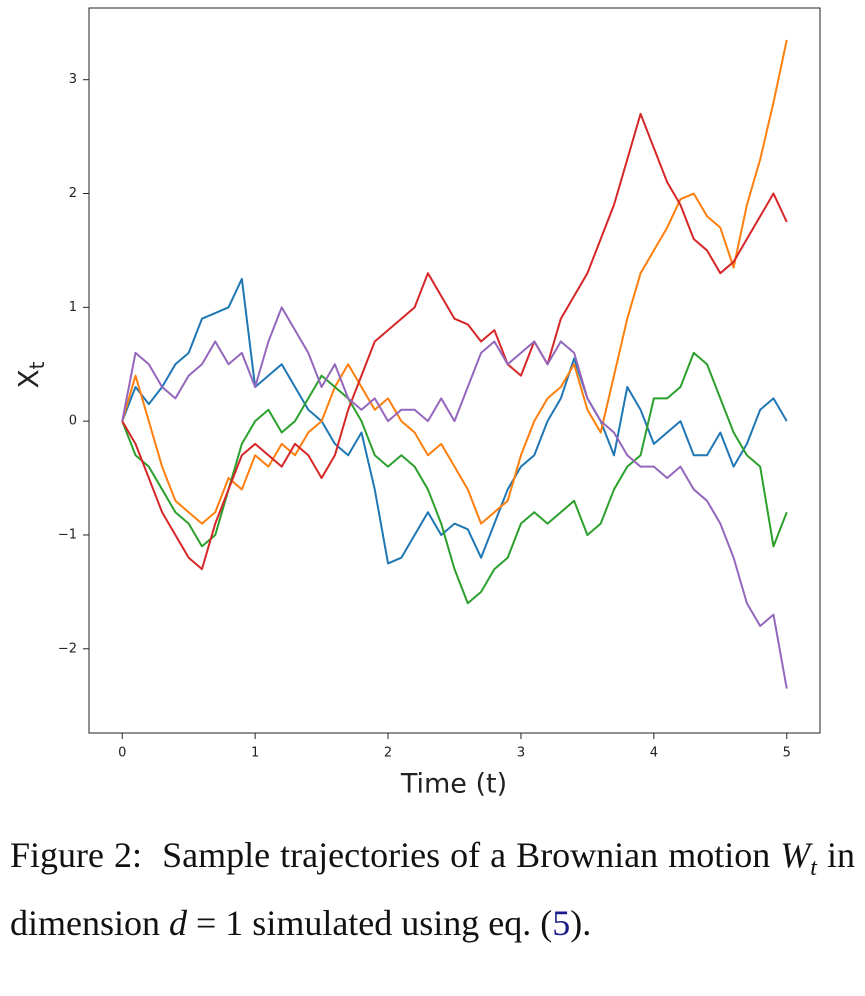 The width and height of the screenshot is (865, 996). I want to click on y-tick-label: 2, so click(73, 193).